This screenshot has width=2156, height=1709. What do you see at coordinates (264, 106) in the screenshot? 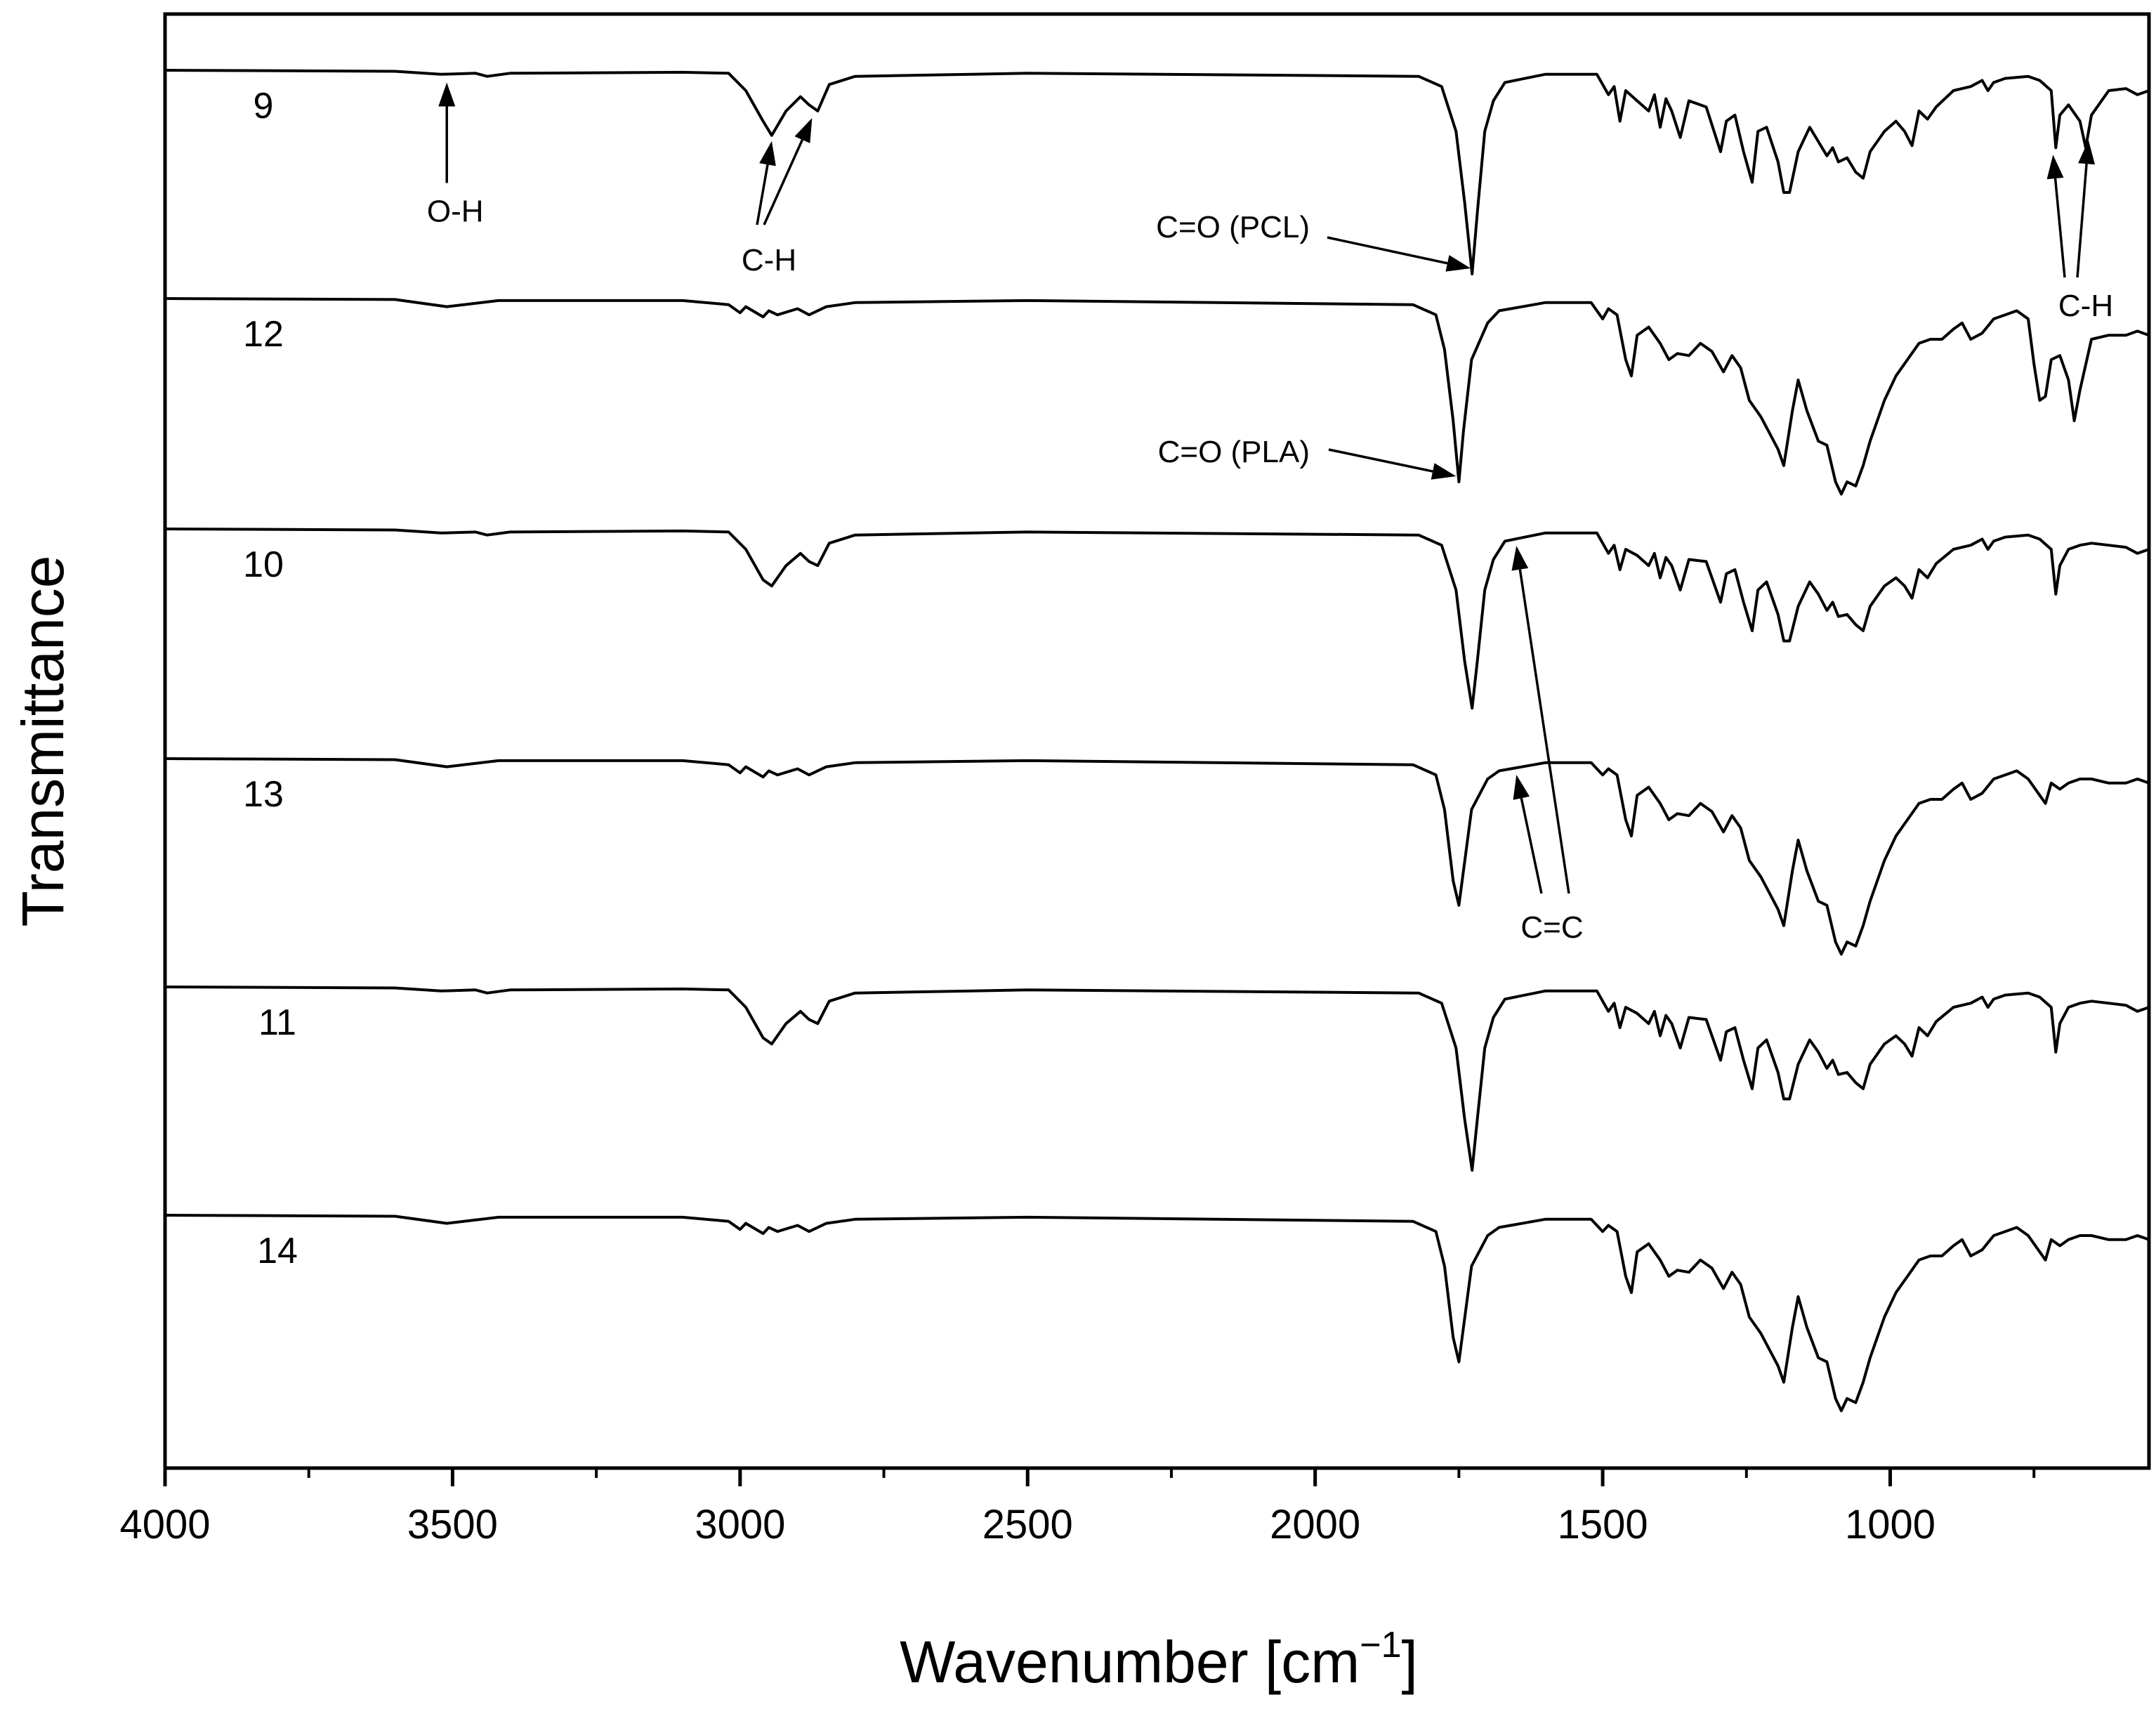
I see `series-9-label: 9` at bounding box center [264, 106].